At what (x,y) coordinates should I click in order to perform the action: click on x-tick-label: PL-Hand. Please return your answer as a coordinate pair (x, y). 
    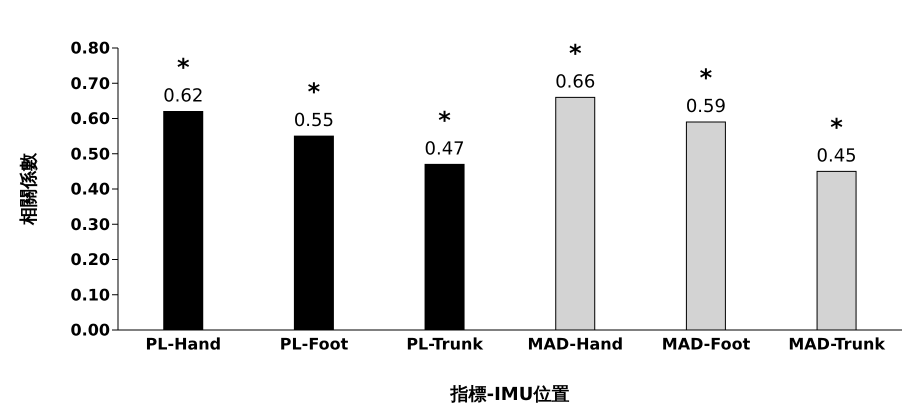
    Looking at the image, I should click on (184, 344).